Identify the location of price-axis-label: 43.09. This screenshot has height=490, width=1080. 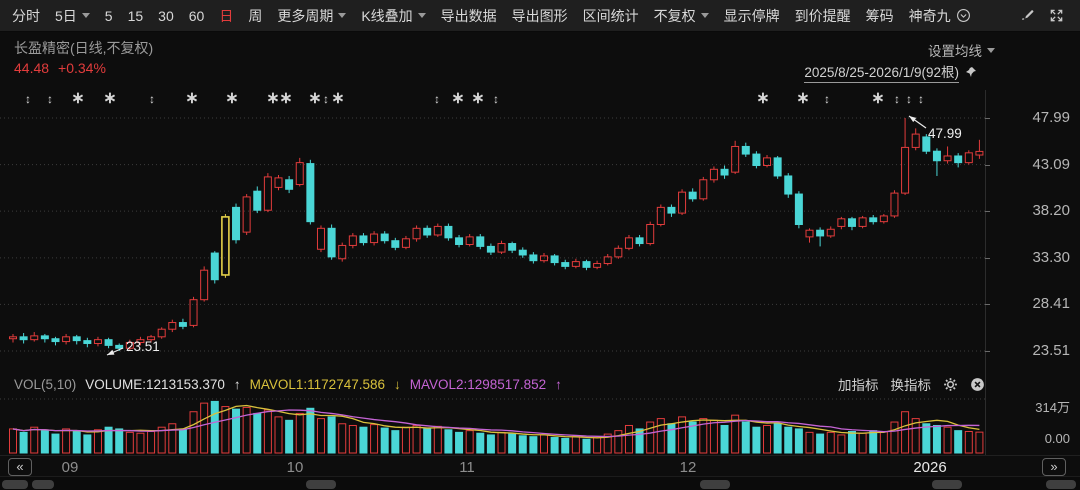
(1051, 164).